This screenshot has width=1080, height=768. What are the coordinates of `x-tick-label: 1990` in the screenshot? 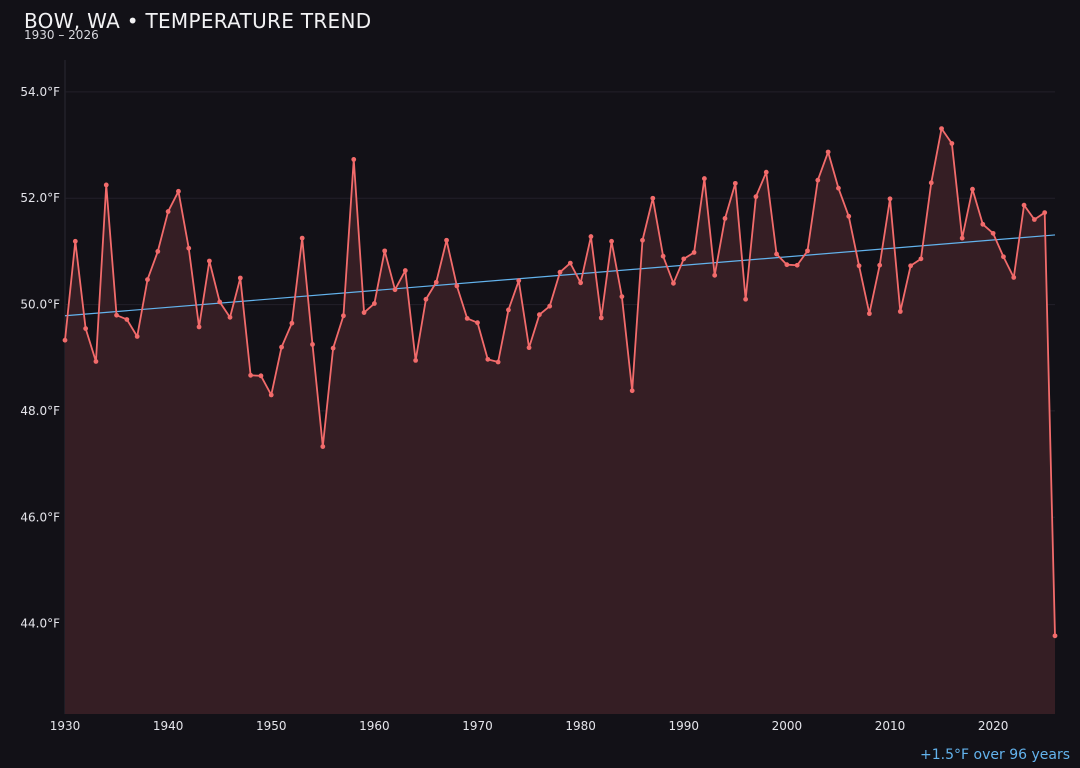 It's located at (683, 726).